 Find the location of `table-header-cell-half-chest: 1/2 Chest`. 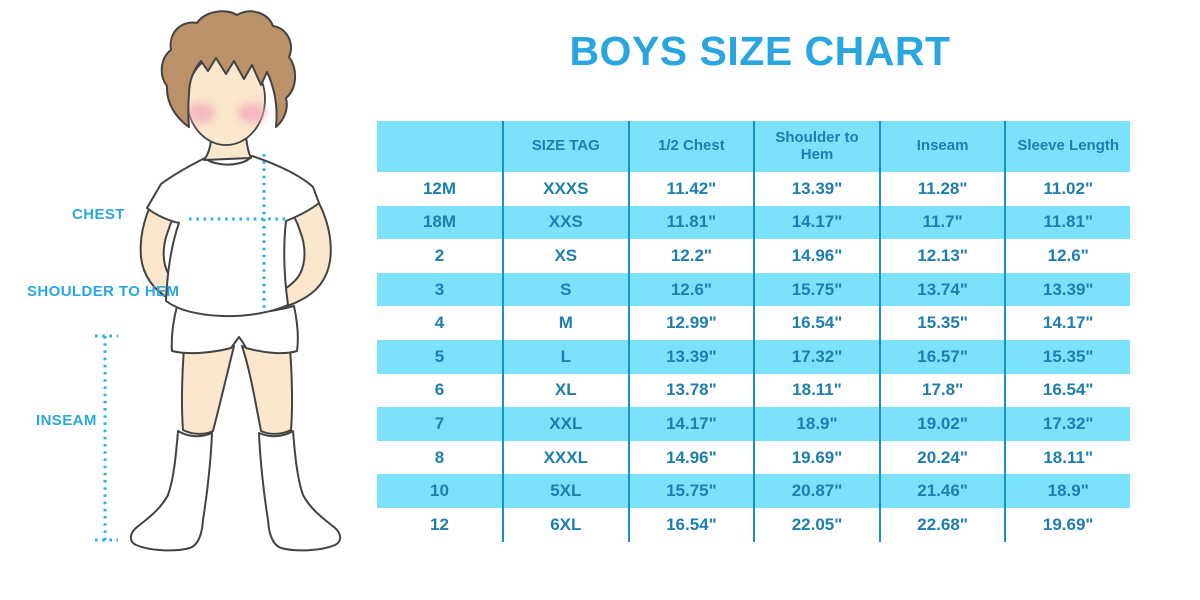

table-header-cell-half-chest: 1/2 Chest is located at coordinates (690, 146).